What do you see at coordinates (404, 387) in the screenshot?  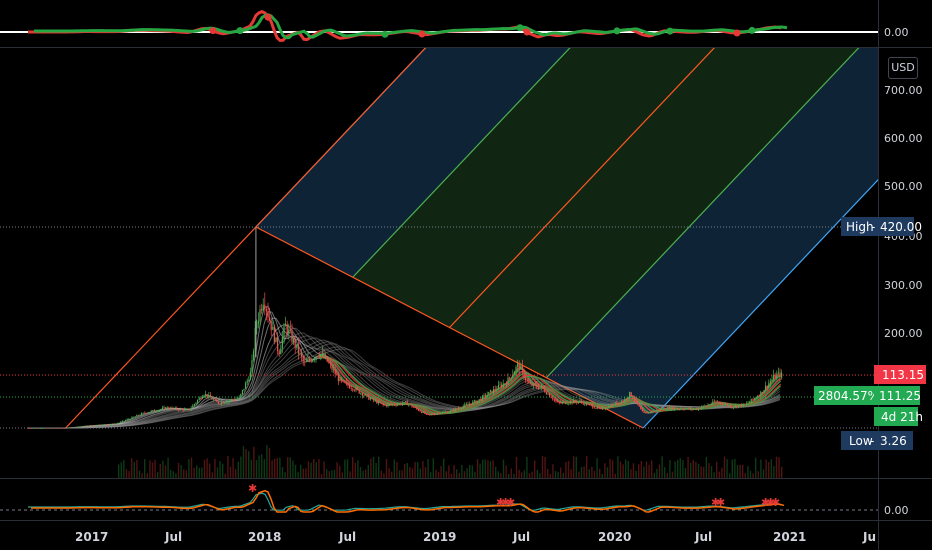 I see `ma-ribbon-line` at bounding box center [404, 387].